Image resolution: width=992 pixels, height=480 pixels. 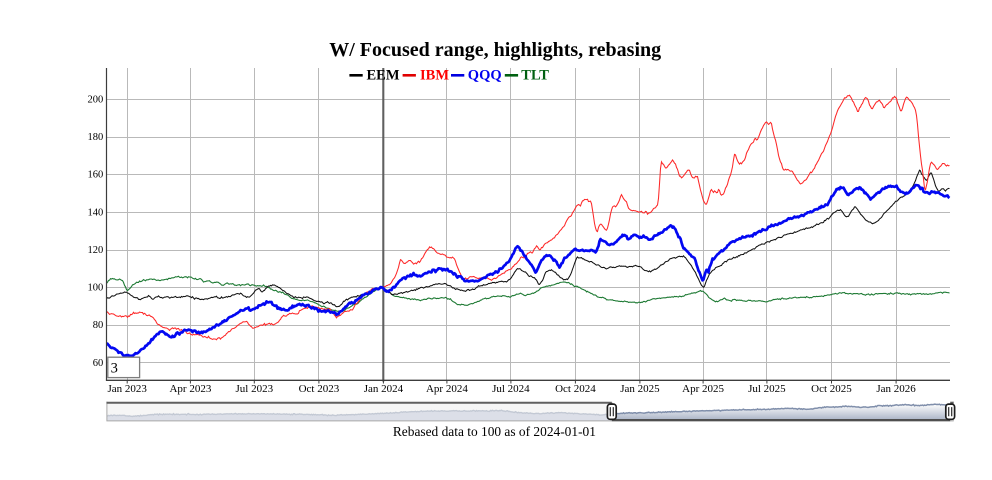 What do you see at coordinates (95, 175) in the screenshot?
I see `svg-text: 160` at bounding box center [95, 175].